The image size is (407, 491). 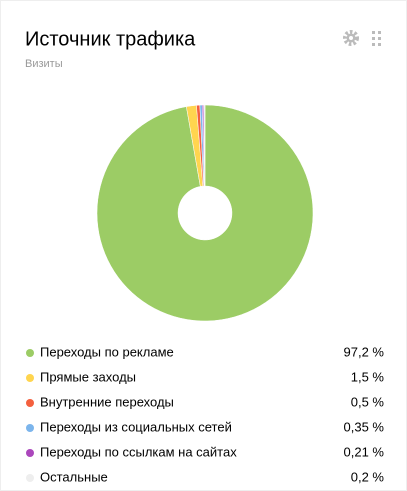 I want to click on chart-title: Источник трафика, so click(x=110, y=39).